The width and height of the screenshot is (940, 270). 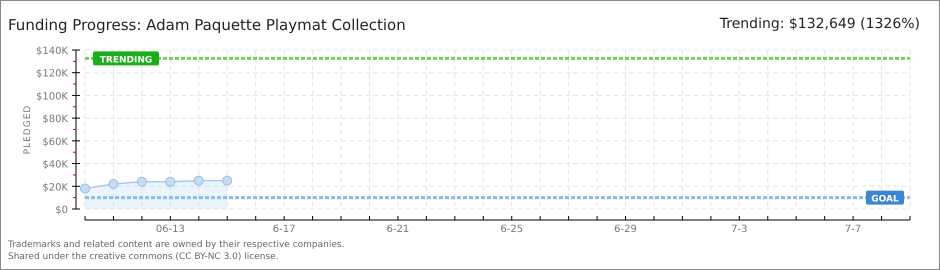 What do you see at coordinates (284, 229) in the screenshot?
I see `x-tick-label: 6-17` at bounding box center [284, 229].